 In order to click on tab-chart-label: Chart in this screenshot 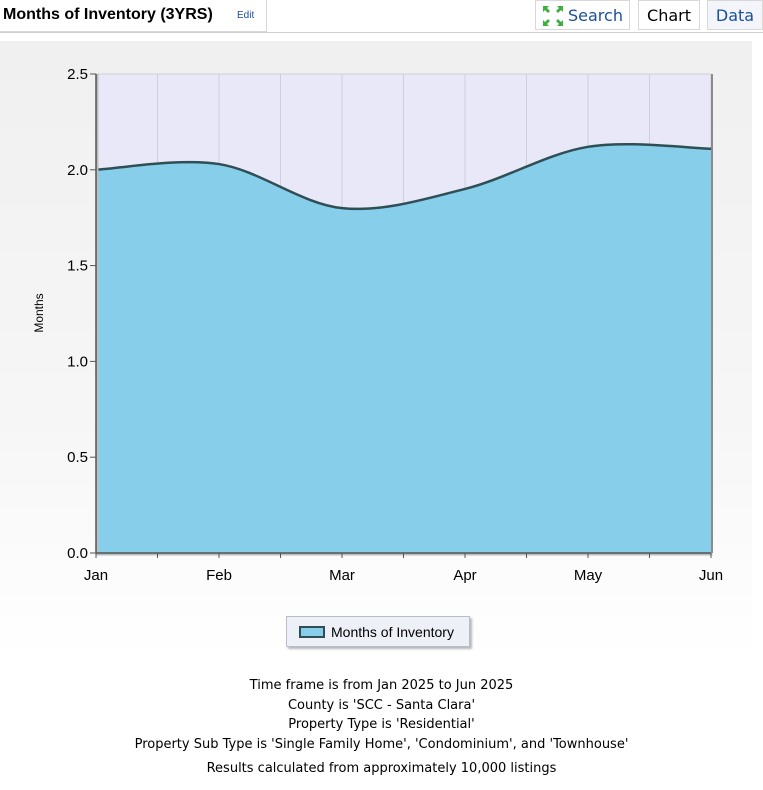, I will do `click(669, 15)`.